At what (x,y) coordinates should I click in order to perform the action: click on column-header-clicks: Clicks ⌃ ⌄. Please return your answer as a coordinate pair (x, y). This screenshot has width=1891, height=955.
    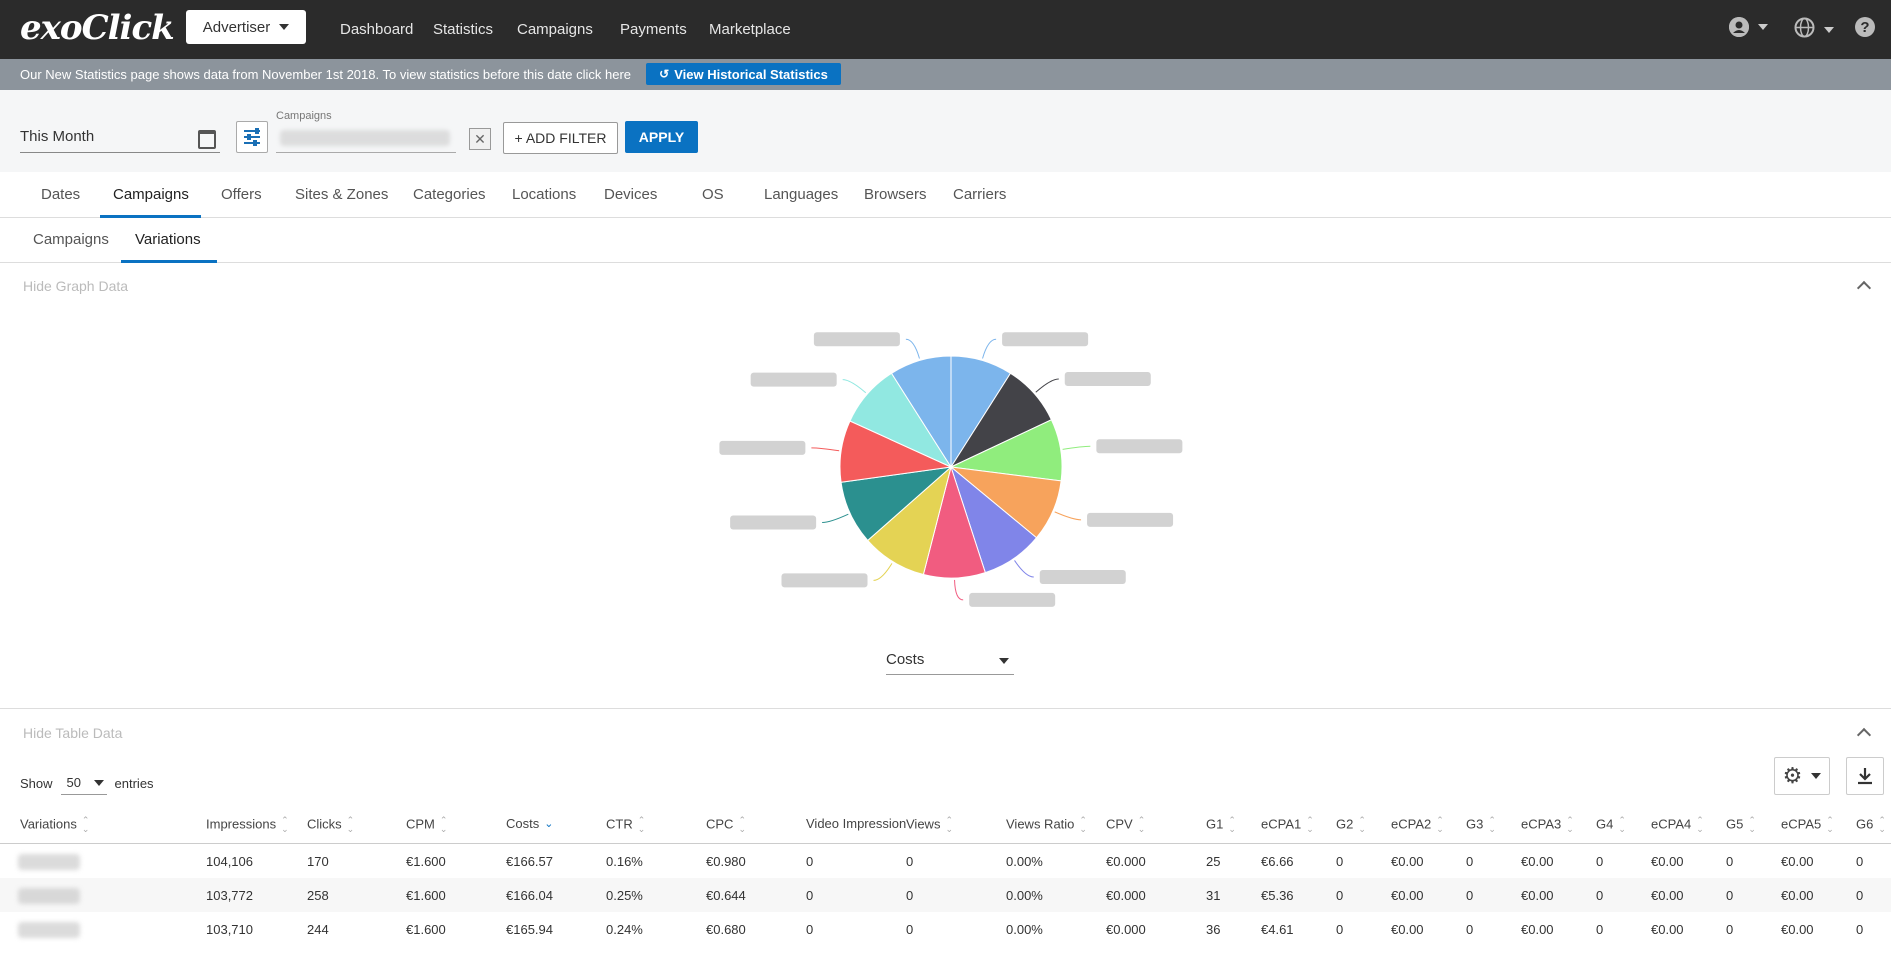
    Looking at the image, I should click on (330, 825).